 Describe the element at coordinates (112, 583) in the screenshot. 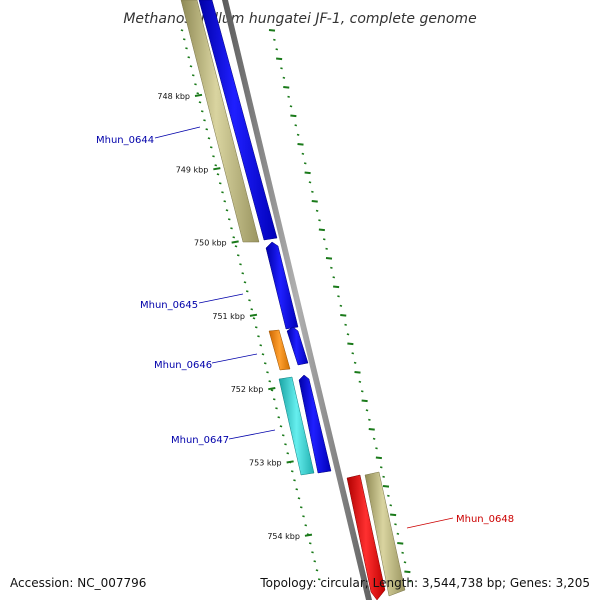

I see `accession-value: NC_007796` at that location.